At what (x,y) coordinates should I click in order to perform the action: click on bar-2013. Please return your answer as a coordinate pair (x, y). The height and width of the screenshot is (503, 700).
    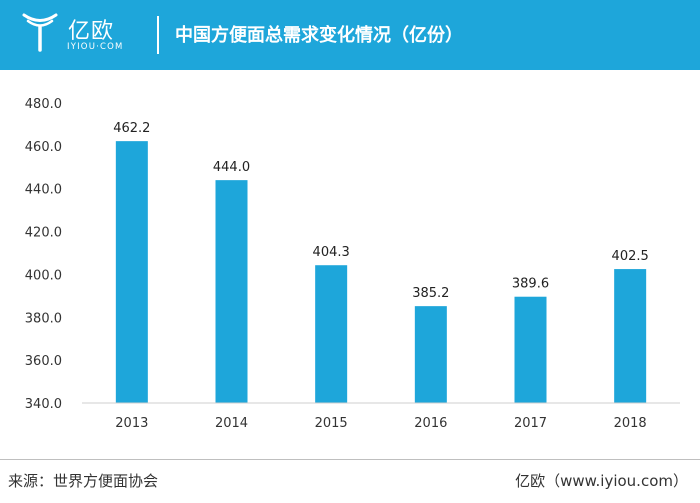
    Looking at the image, I should click on (131, 272).